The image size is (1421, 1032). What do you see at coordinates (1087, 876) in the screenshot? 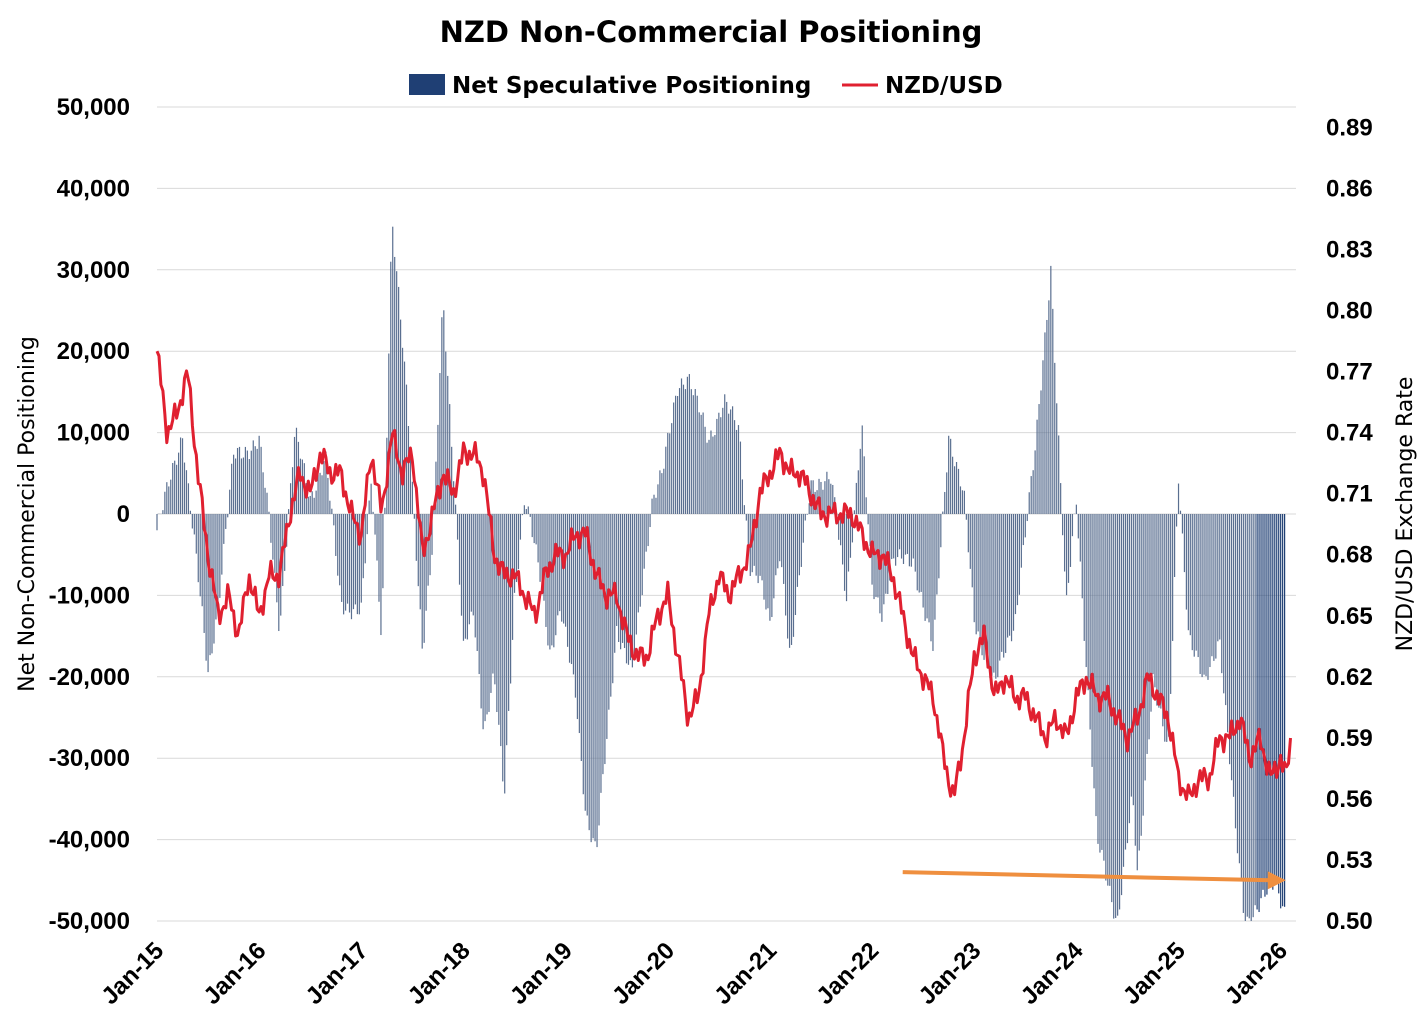
I see `annotation-arrow-shaft` at bounding box center [1087, 876].